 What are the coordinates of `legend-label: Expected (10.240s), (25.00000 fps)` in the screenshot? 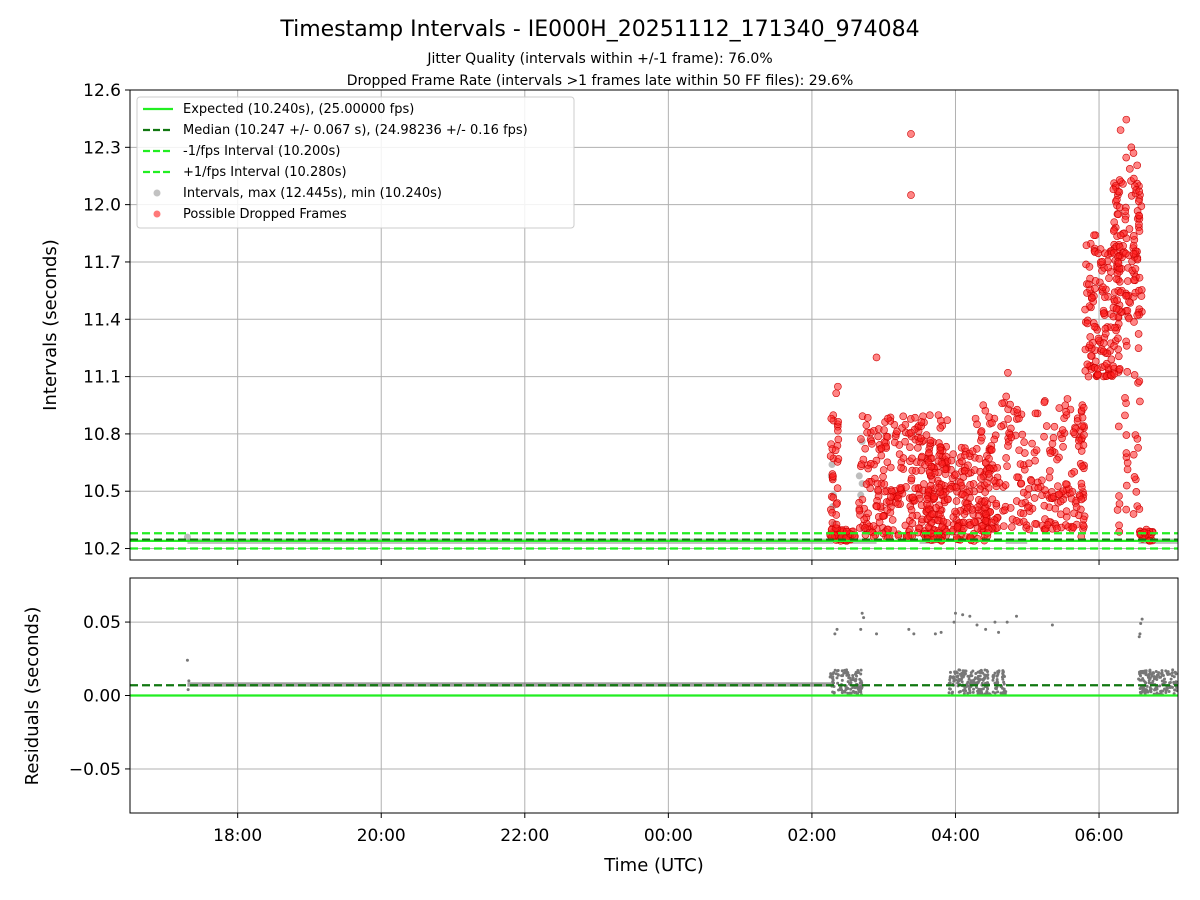 It's located at (298, 109).